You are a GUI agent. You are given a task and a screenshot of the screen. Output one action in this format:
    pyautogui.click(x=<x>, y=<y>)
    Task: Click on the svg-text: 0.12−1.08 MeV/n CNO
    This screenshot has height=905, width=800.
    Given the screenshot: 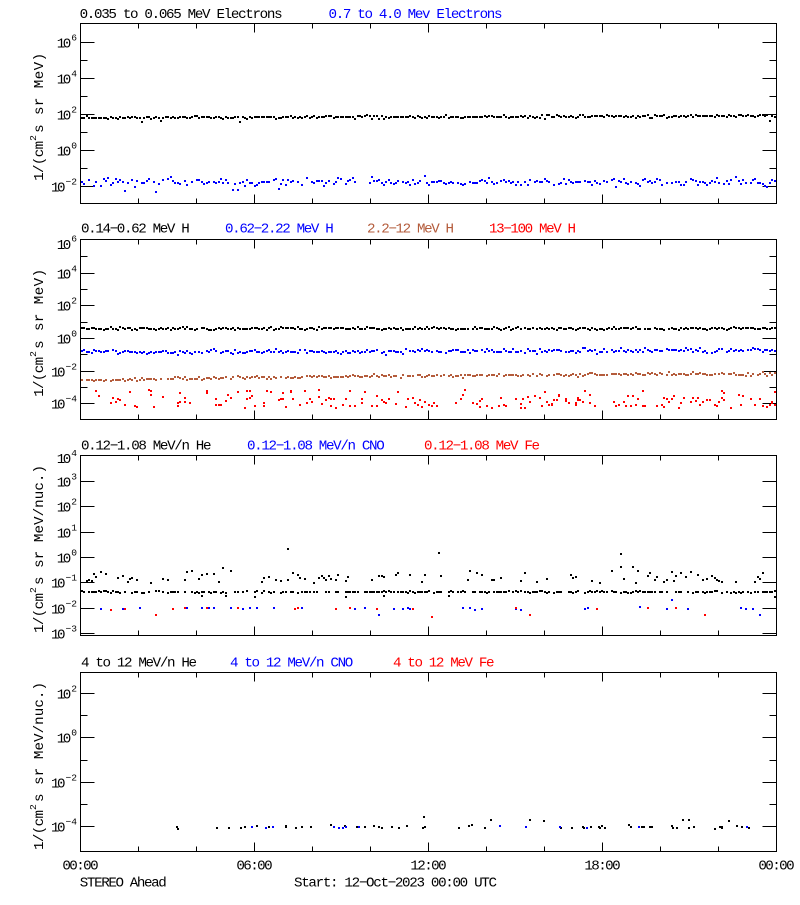 What is the action you would take?
    pyautogui.click(x=316, y=447)
    